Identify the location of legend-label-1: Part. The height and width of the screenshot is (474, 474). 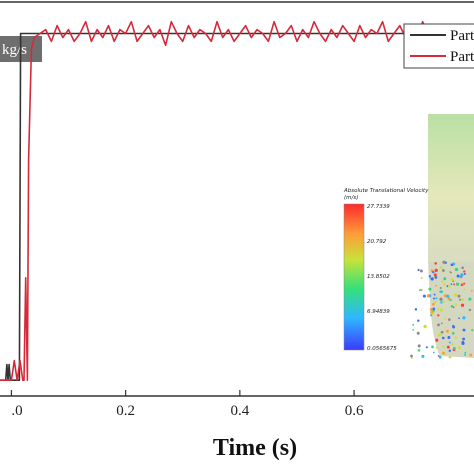
(462, 36).